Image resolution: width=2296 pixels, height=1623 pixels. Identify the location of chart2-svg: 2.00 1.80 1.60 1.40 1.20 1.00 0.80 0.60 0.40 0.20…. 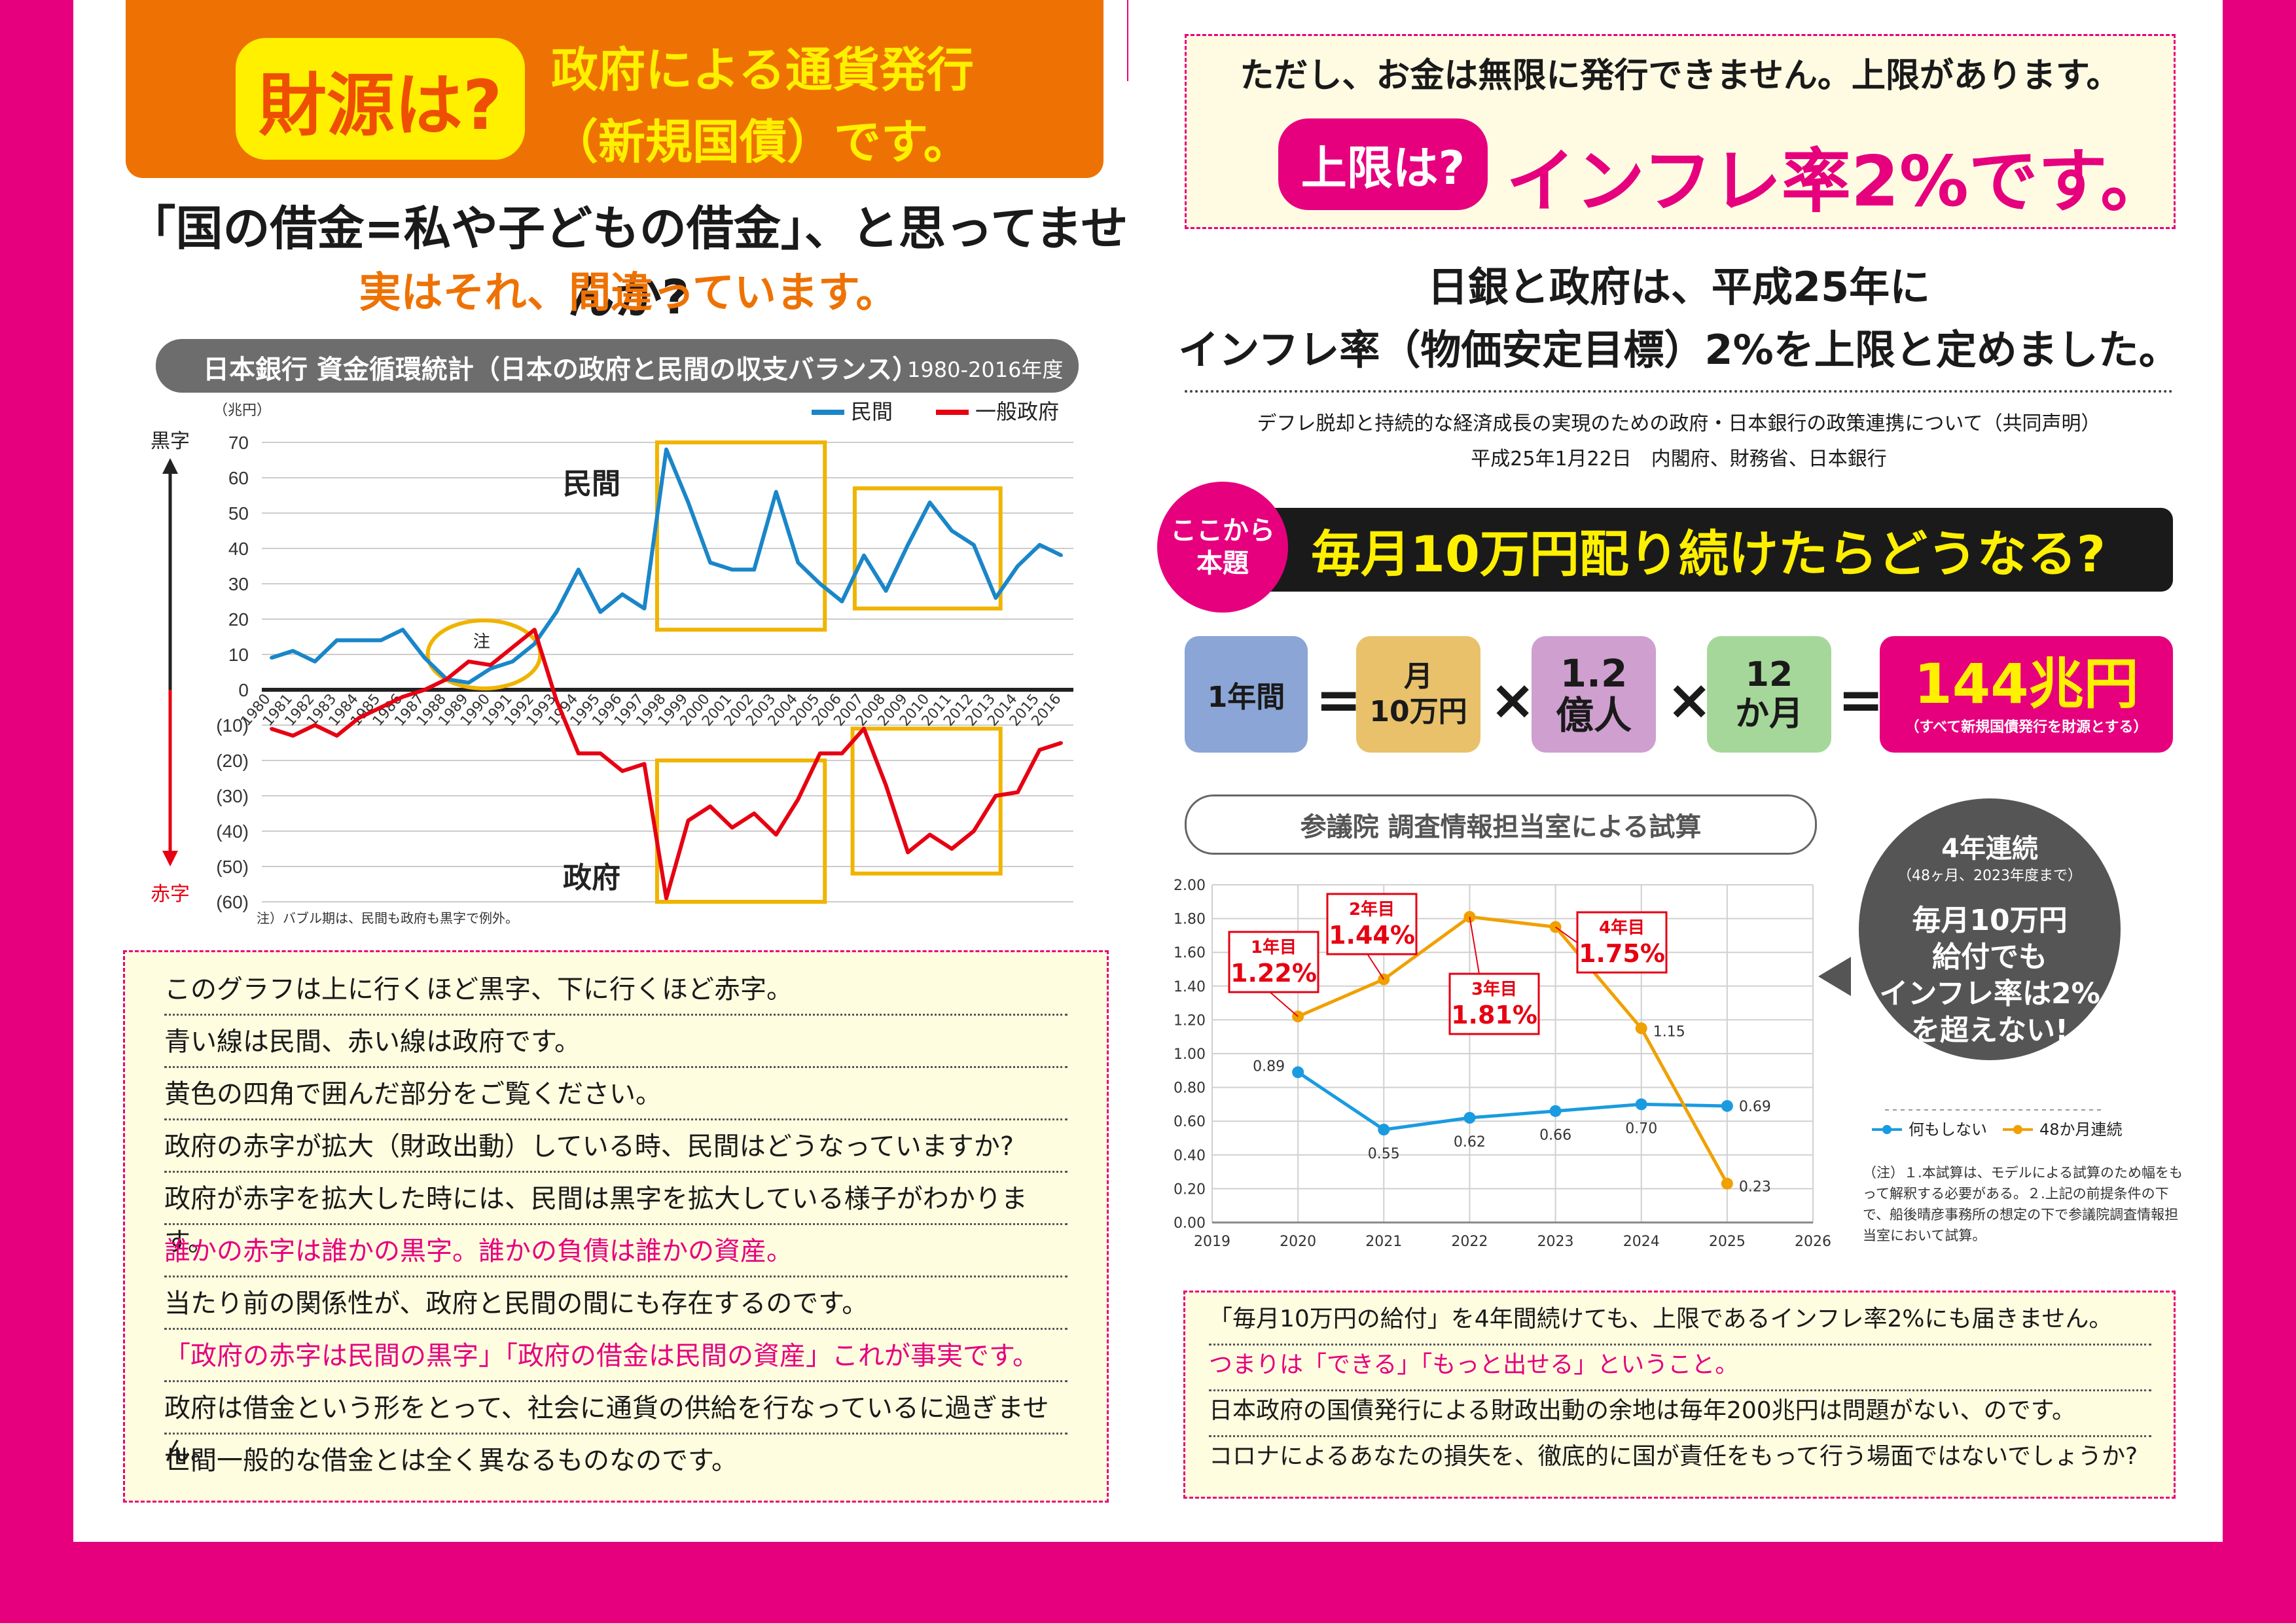
(1502, 1064).